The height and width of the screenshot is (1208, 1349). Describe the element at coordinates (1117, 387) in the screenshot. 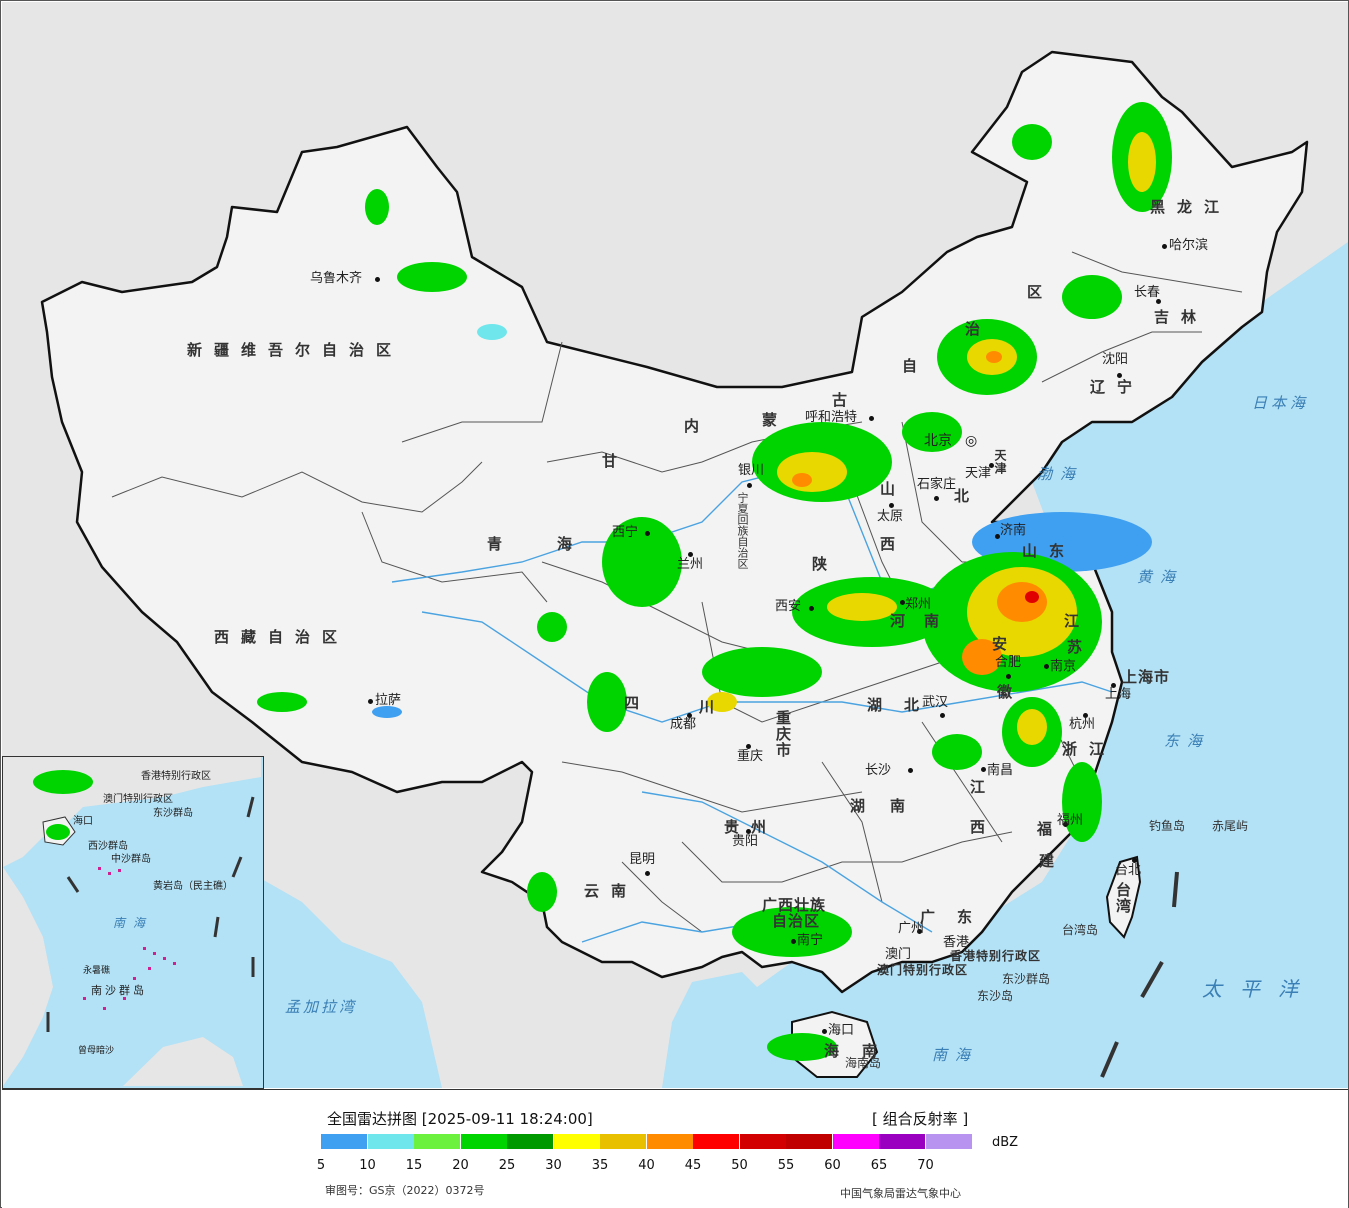

I see `region-liaoning: 辽宁` at that location.